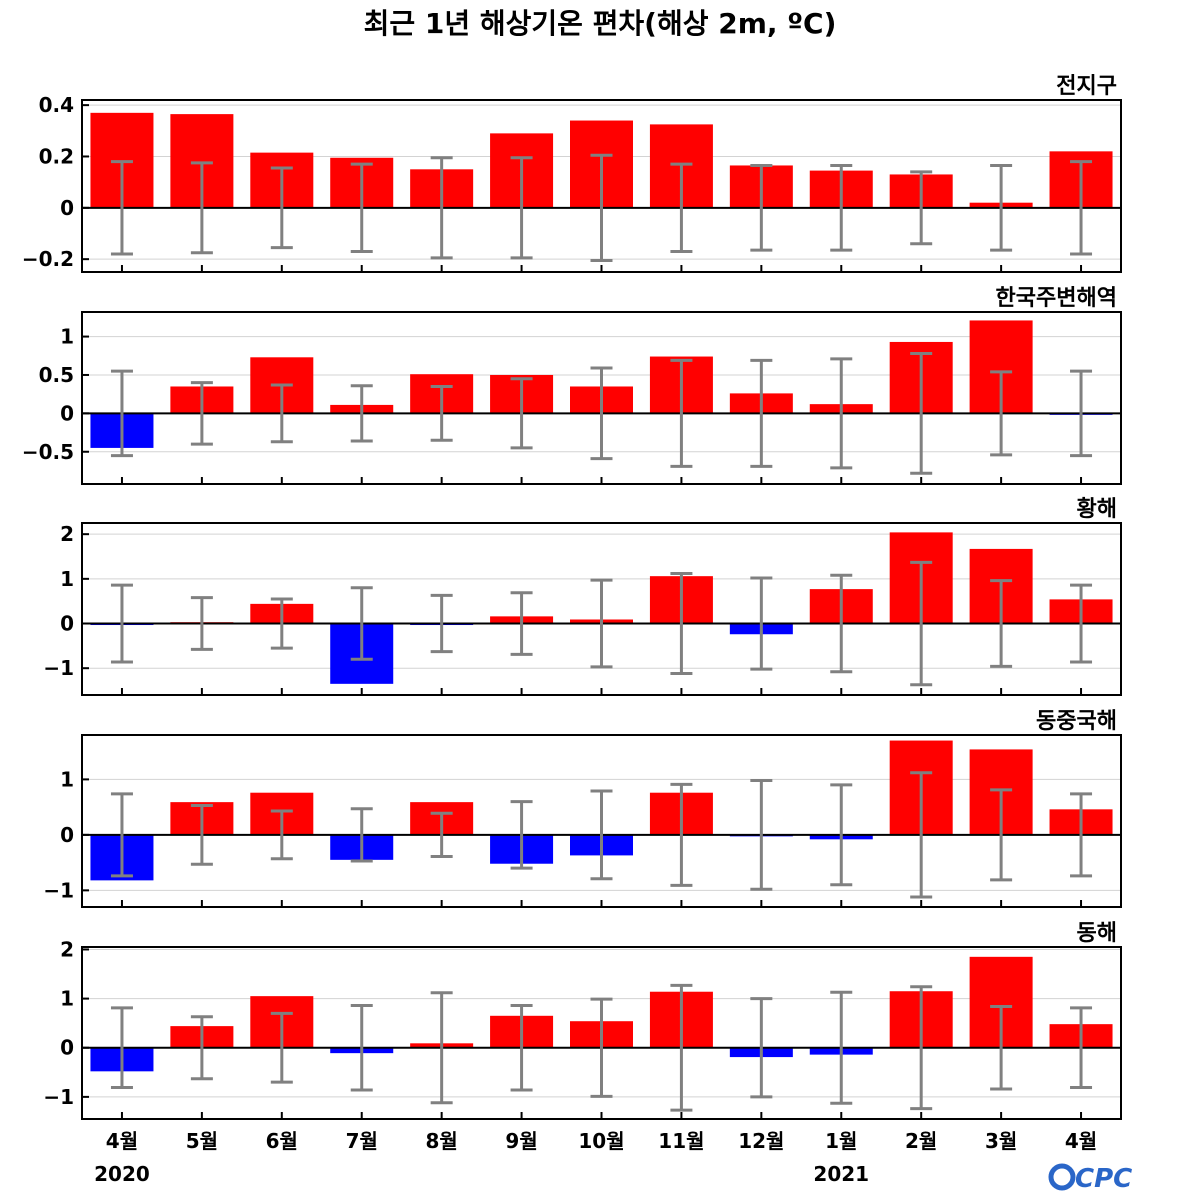 The image size is (1200, 1200). What do you see at coordinates (56, 375) in the screenshot?
I see `y-tick-label: 0.5` at bounding box center [56, 375].